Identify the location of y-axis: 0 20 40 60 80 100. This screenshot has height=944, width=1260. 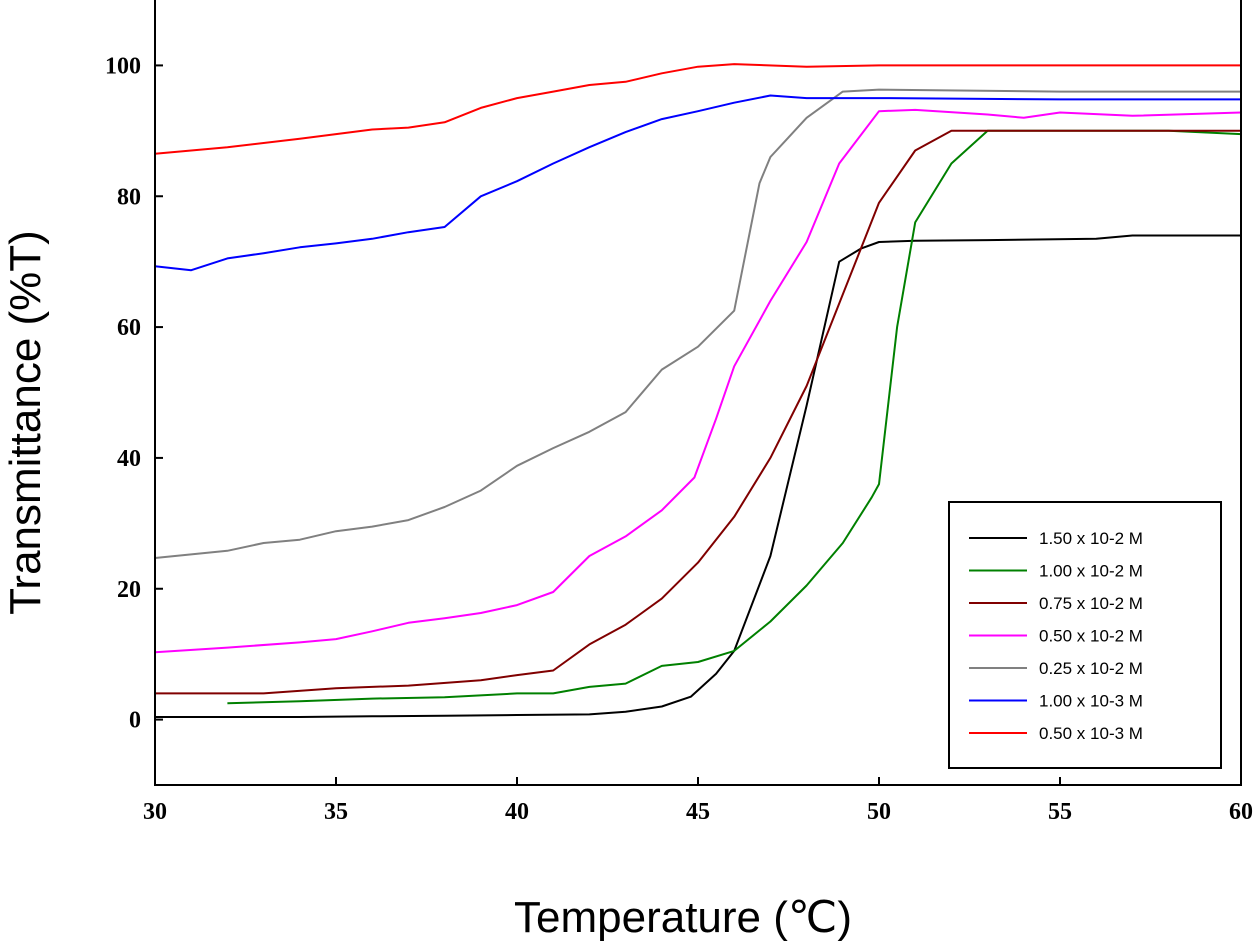
(134, 393).